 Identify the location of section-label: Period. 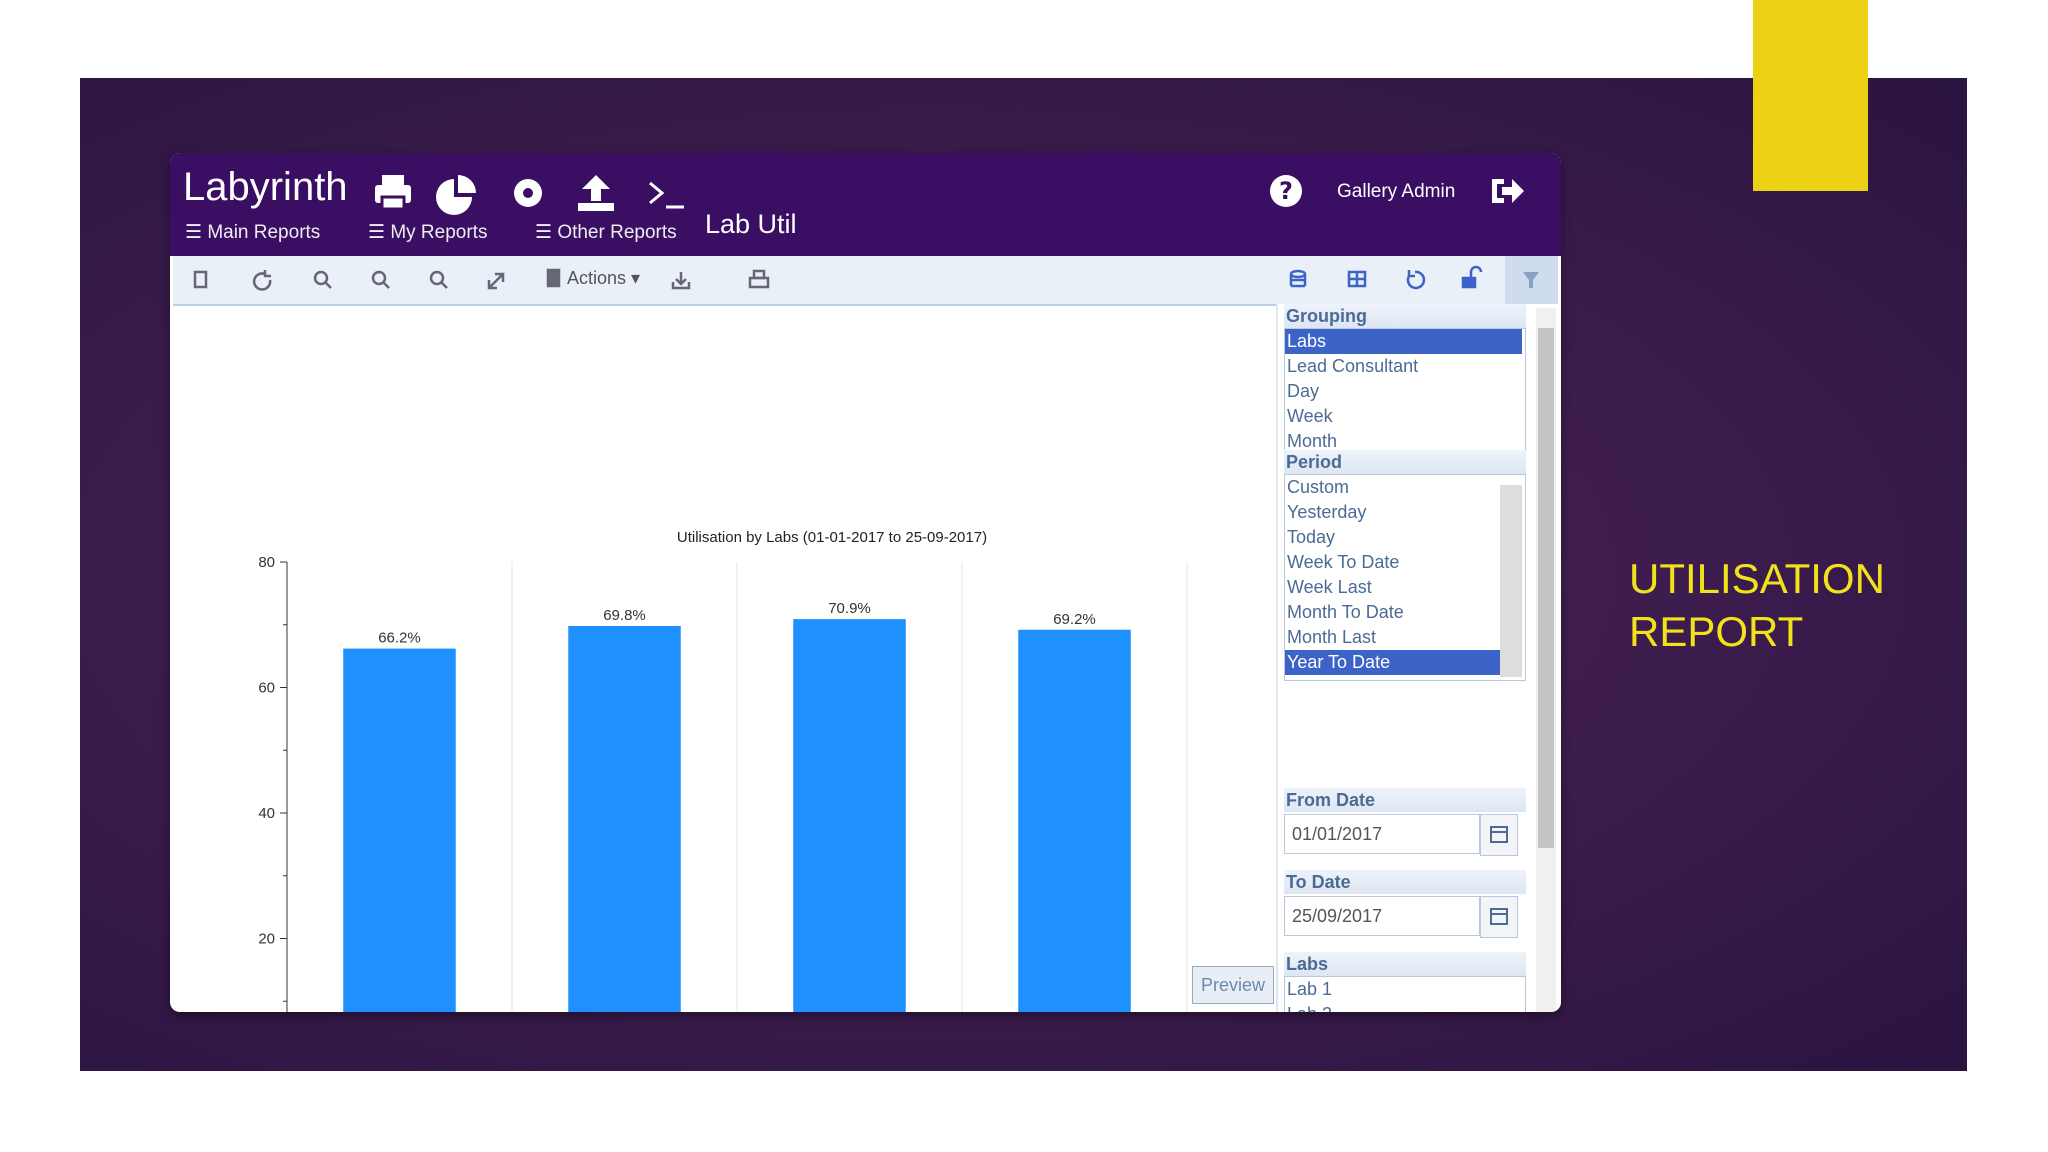
(1405, 462).